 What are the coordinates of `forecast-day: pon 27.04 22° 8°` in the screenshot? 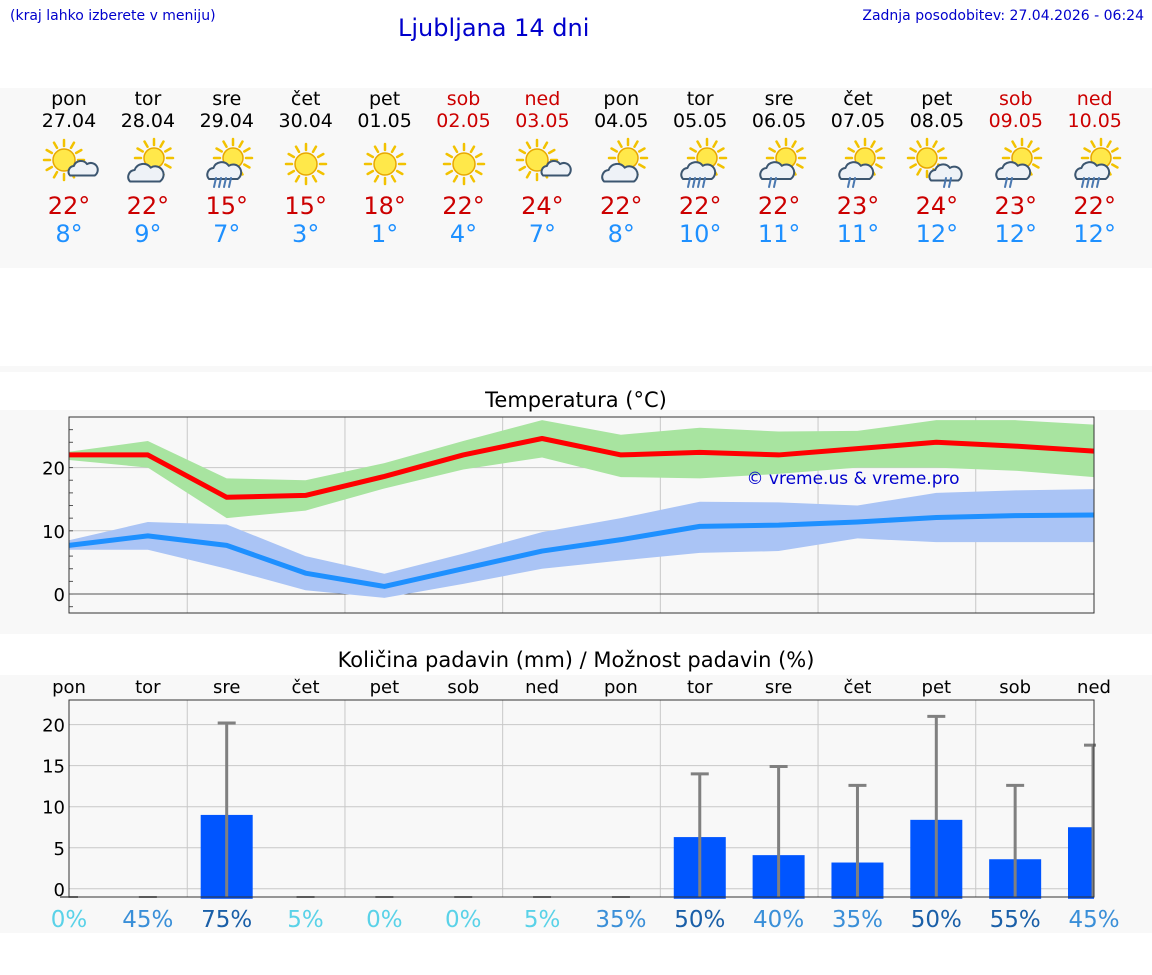 It's located at (69, 168).